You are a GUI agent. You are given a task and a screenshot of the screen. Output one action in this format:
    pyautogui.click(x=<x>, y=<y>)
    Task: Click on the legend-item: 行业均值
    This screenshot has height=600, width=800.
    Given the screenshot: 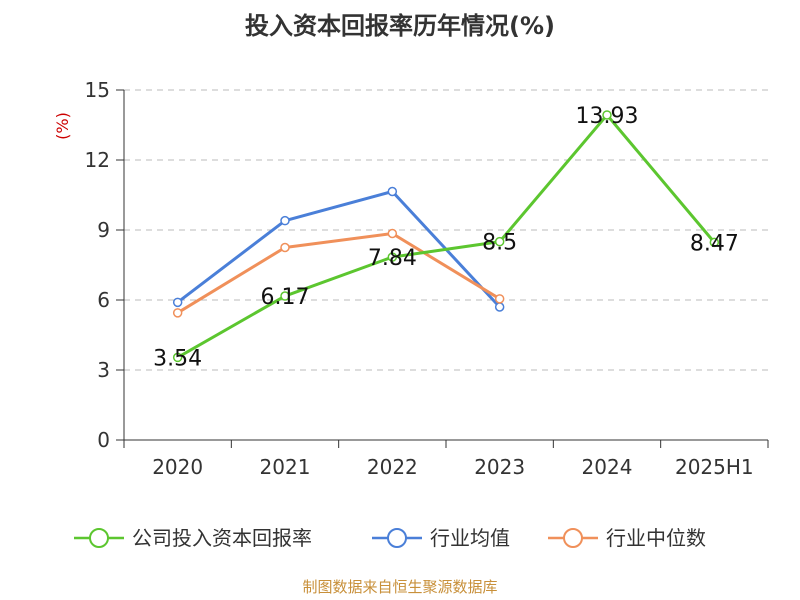 What is the action you would take?
    pyautogui.click(x=441, y=538)
    